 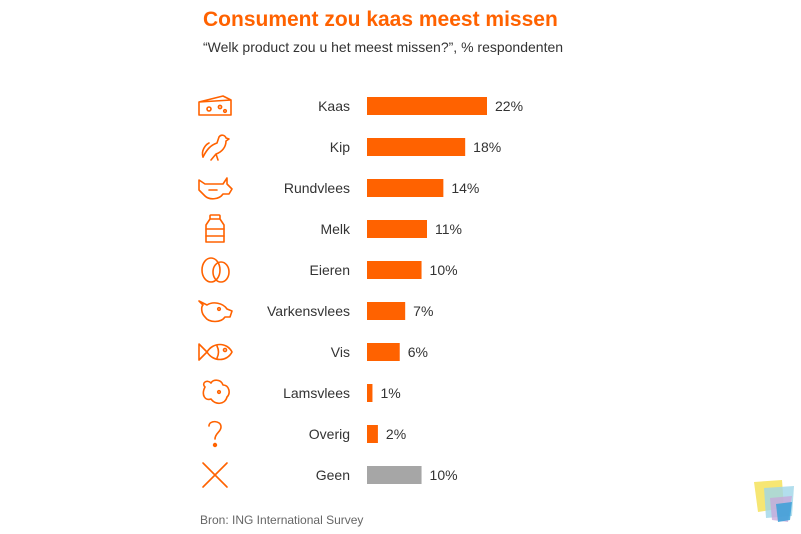 I want to click on category-label: Kip, so click(x=340, y=147).